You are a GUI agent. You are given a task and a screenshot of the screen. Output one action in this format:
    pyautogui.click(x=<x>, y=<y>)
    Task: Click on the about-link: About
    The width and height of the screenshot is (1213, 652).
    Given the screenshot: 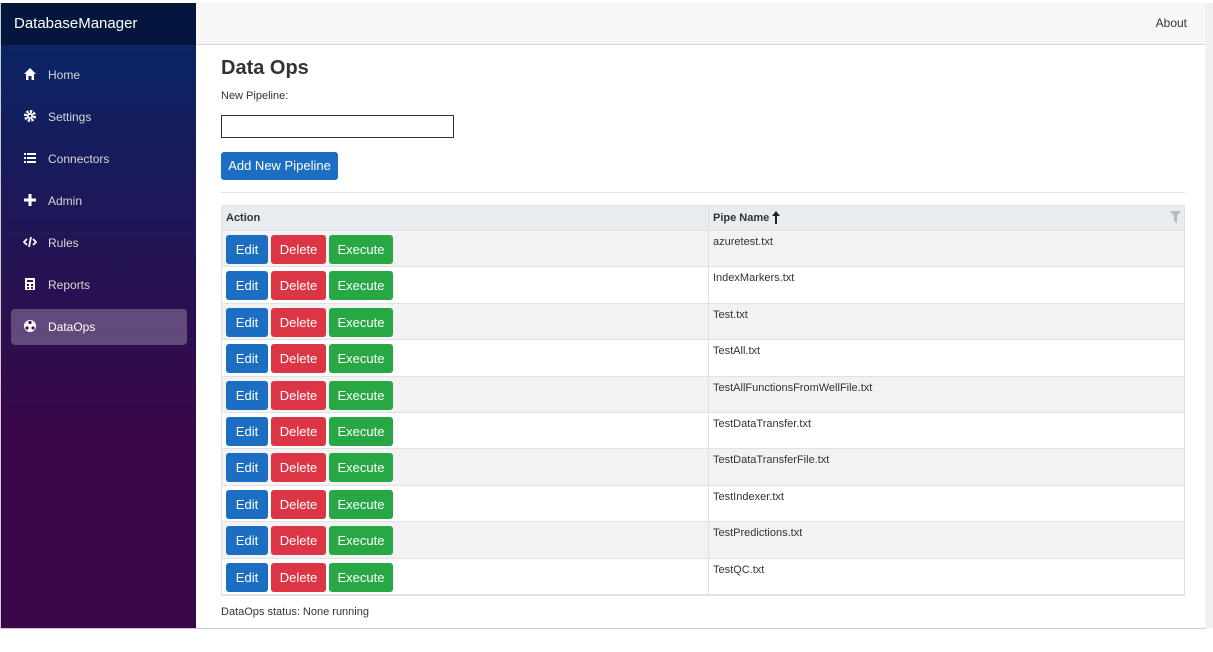 What is the action you would take?
    pyautogui.click(x=1171, y=23)
    